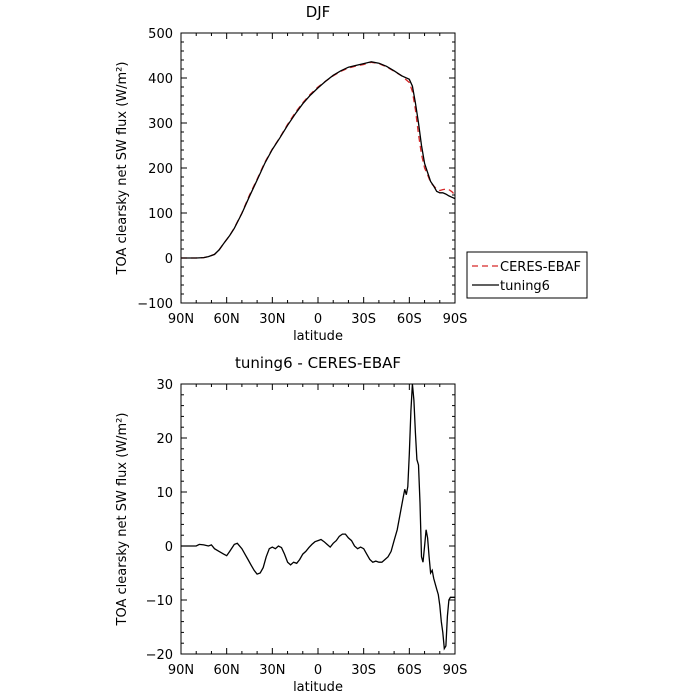  What do you see at coordinates (164, 385) in the screenshot?
I see `y-tick-label: 30` at bounding box center [164, 385].